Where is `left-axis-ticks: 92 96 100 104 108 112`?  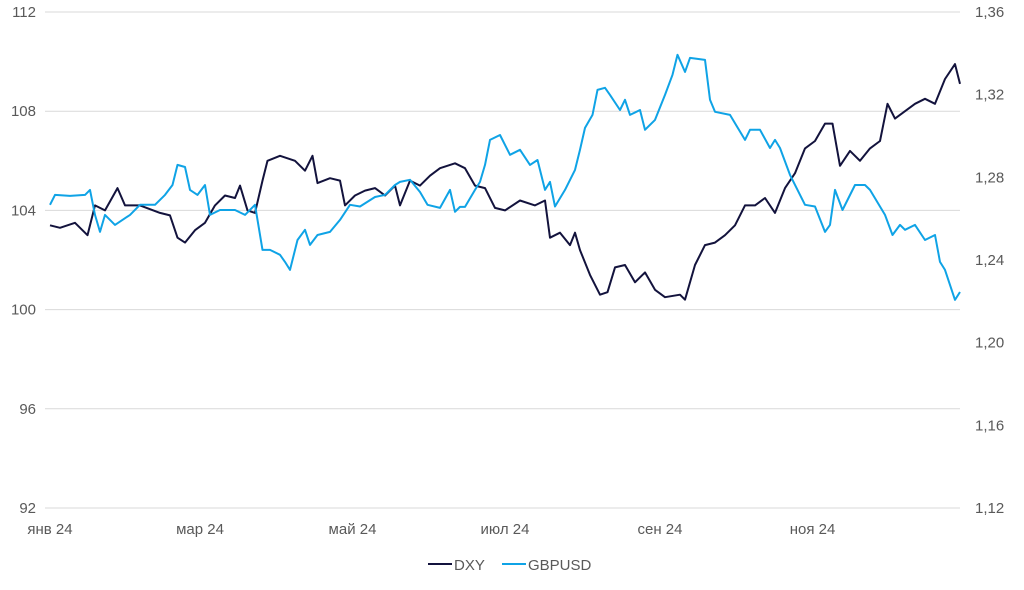 left-axis-ticks: 92 96 100 104 108 112 is located at coordinates (23, 260).